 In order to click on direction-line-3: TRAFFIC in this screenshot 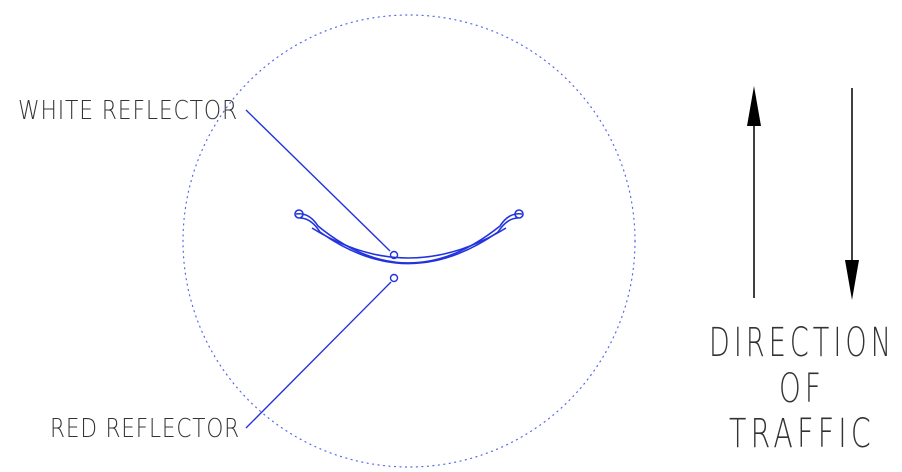, I will do `click(802, 434)`.